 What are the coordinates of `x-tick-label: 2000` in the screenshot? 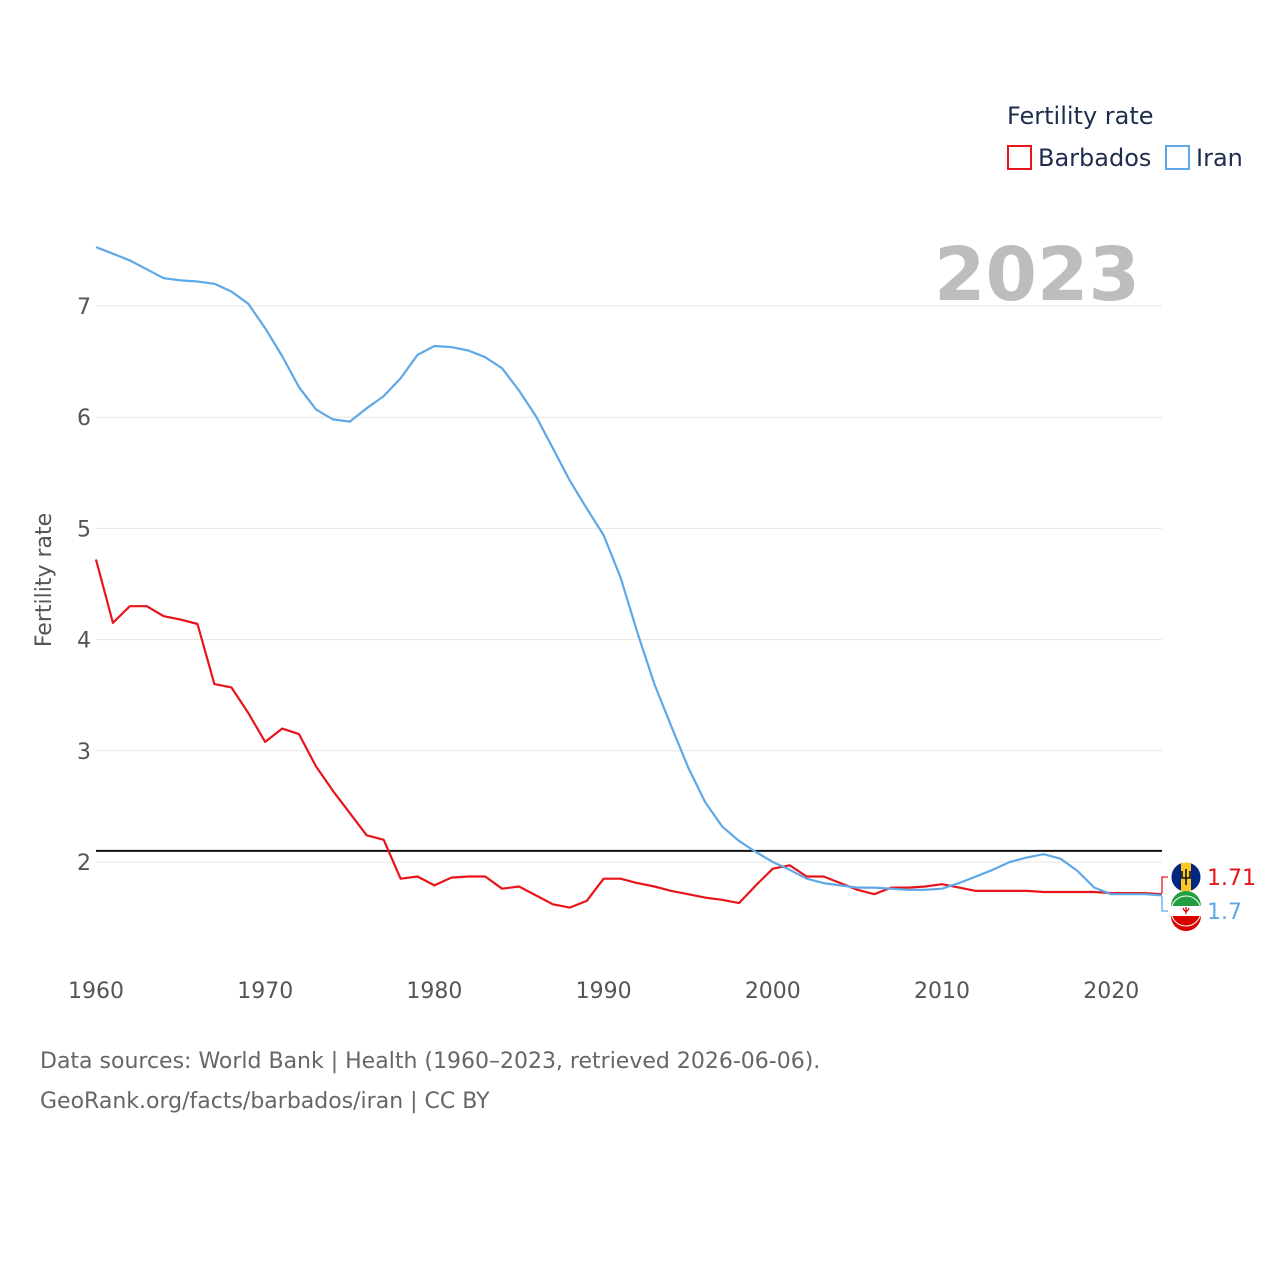 It's located at (773, 991).